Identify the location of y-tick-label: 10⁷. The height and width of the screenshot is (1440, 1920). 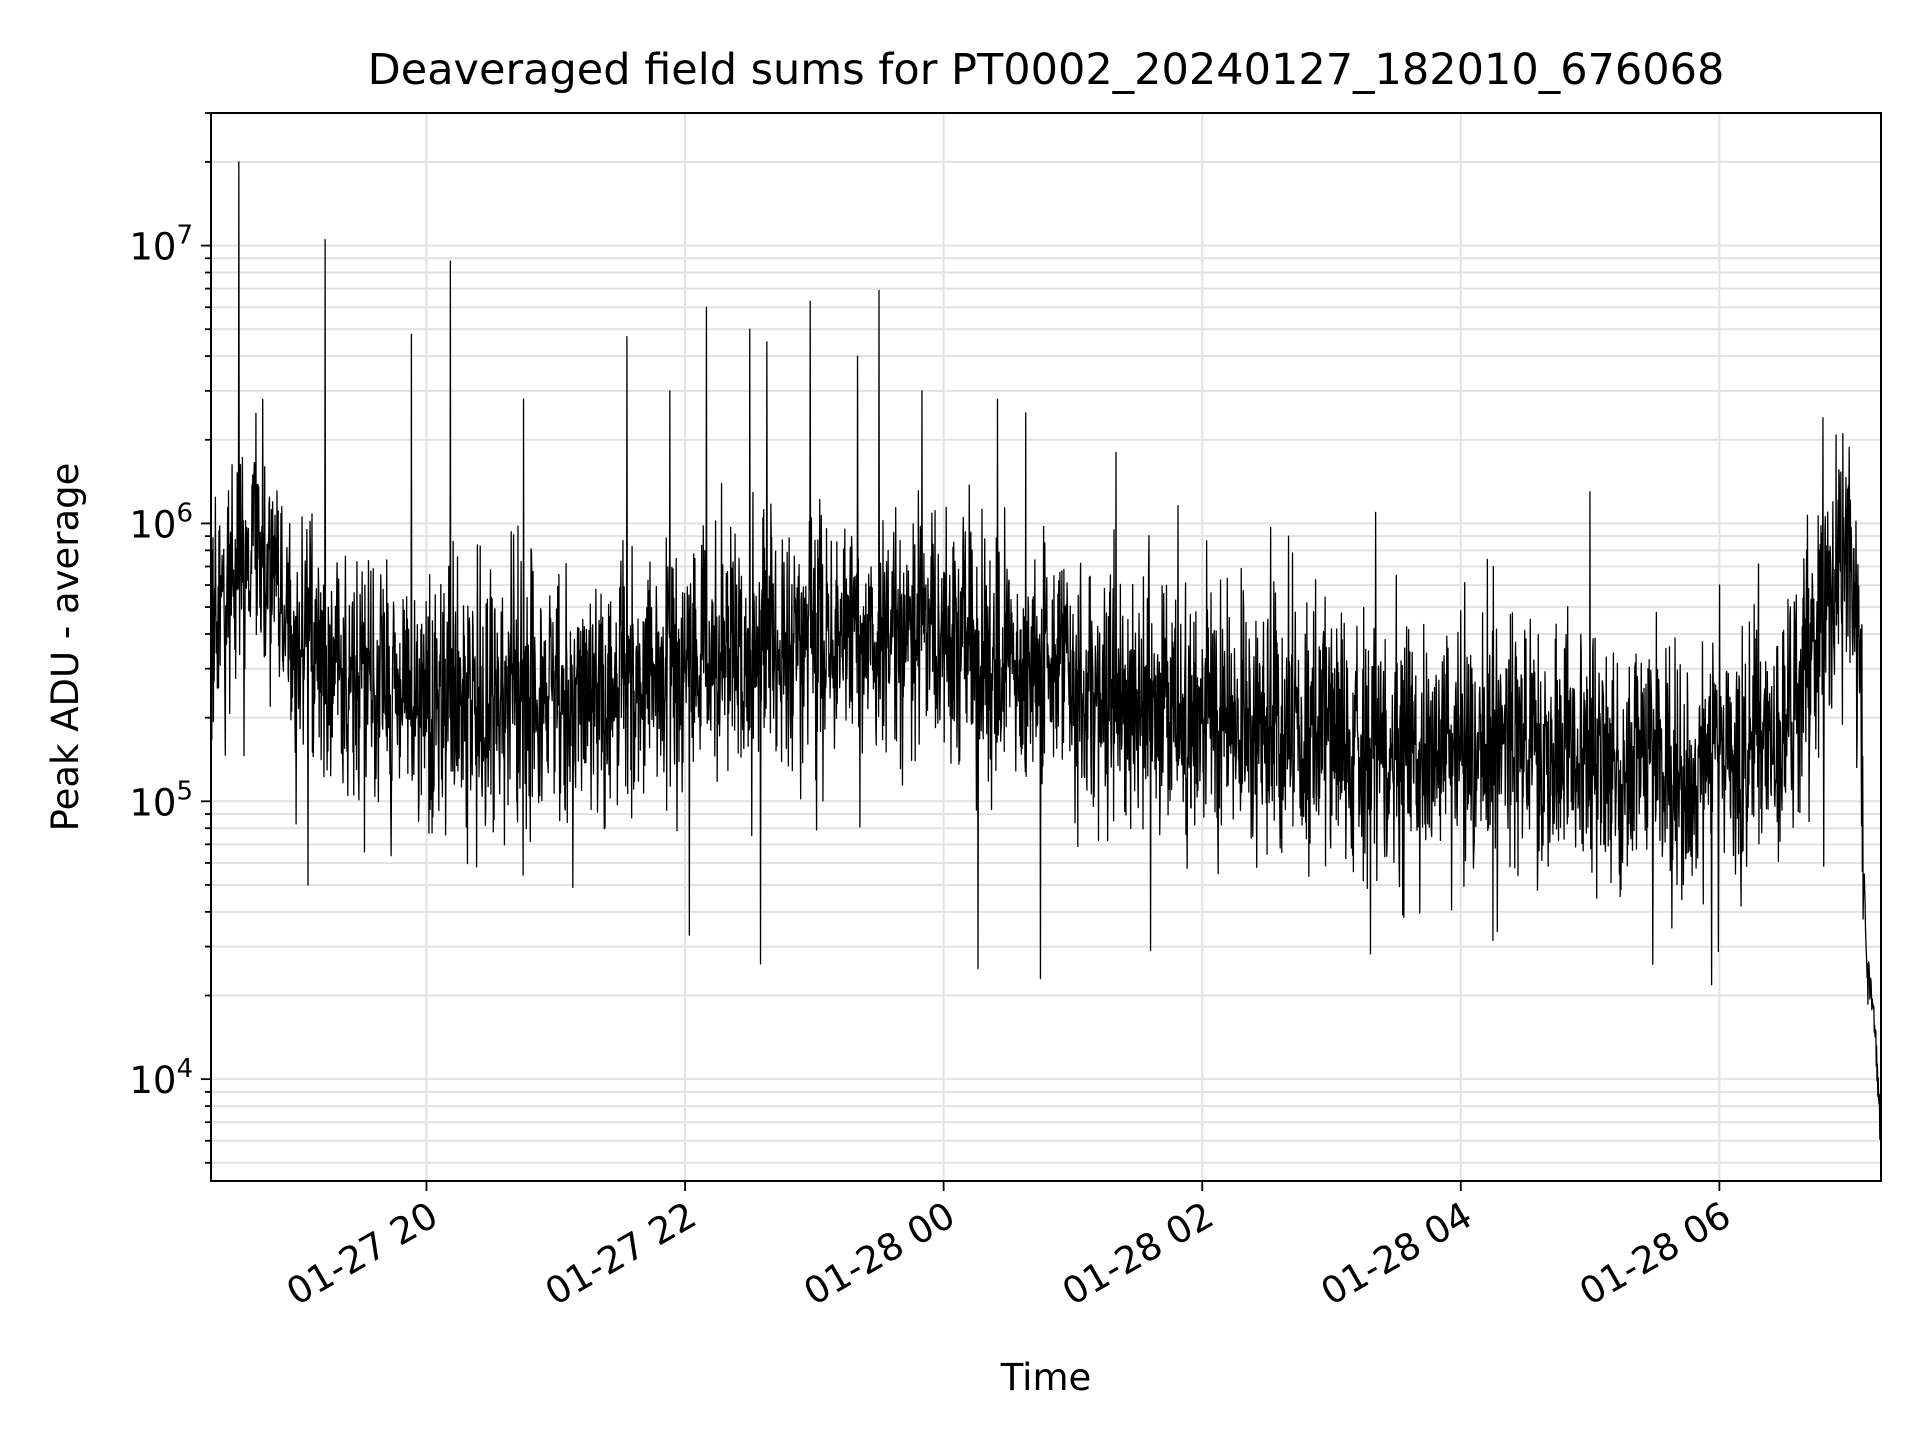
(161, 245).